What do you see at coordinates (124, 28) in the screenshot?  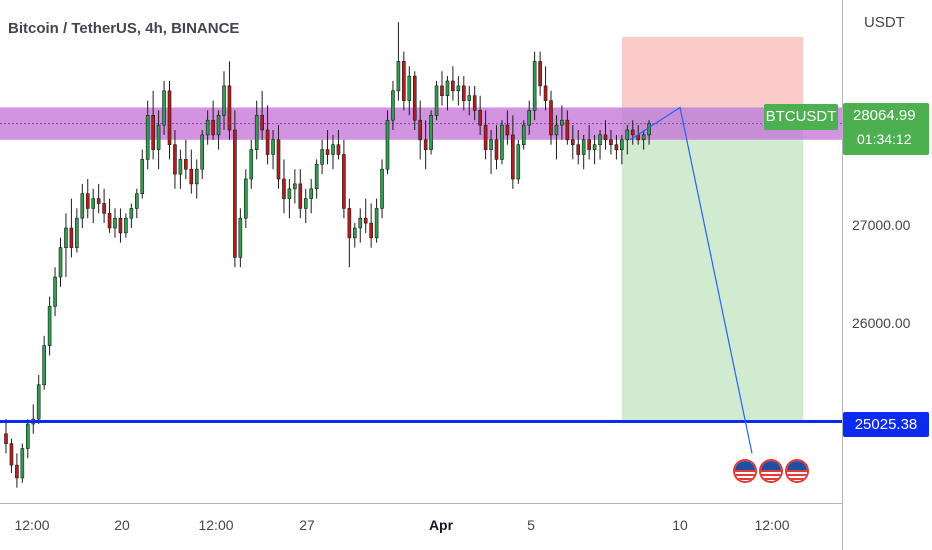 I see `chart-title: Bitcoin / TetherUS, 4h, BINANCE` at bounding box center [124, 28].